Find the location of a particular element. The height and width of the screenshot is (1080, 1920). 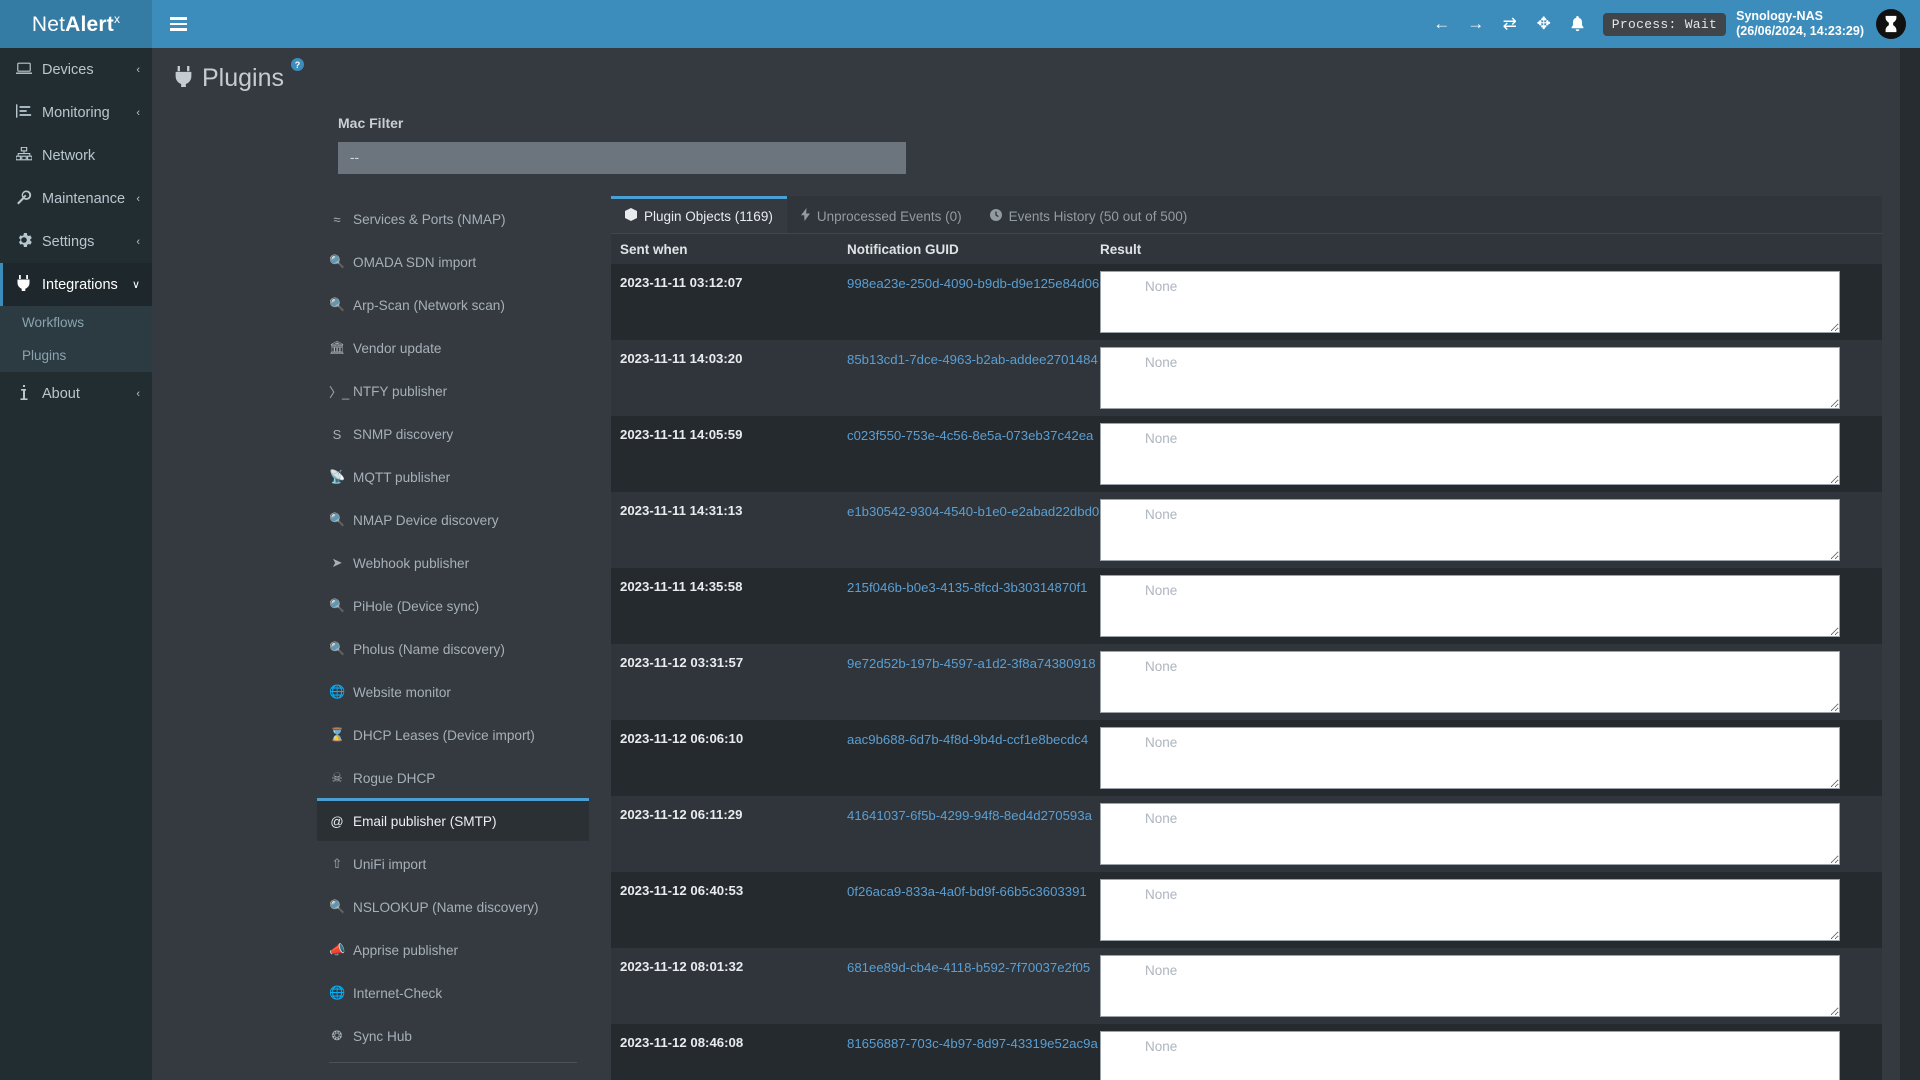

guid-link: 215f046b-b0e3-4135-8fcd-3b30314870f1 is located at coordinates (967, 587).